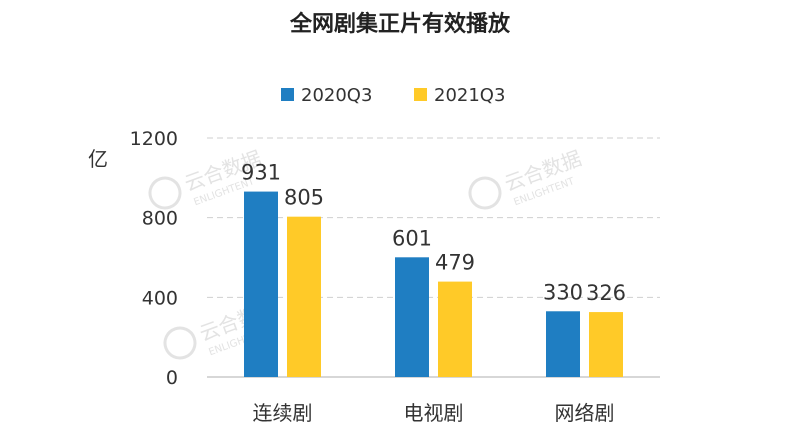 The width and height of the screenshot is (800, 445). I want to click on x-category-label: 网络剧, so click(585, 413).